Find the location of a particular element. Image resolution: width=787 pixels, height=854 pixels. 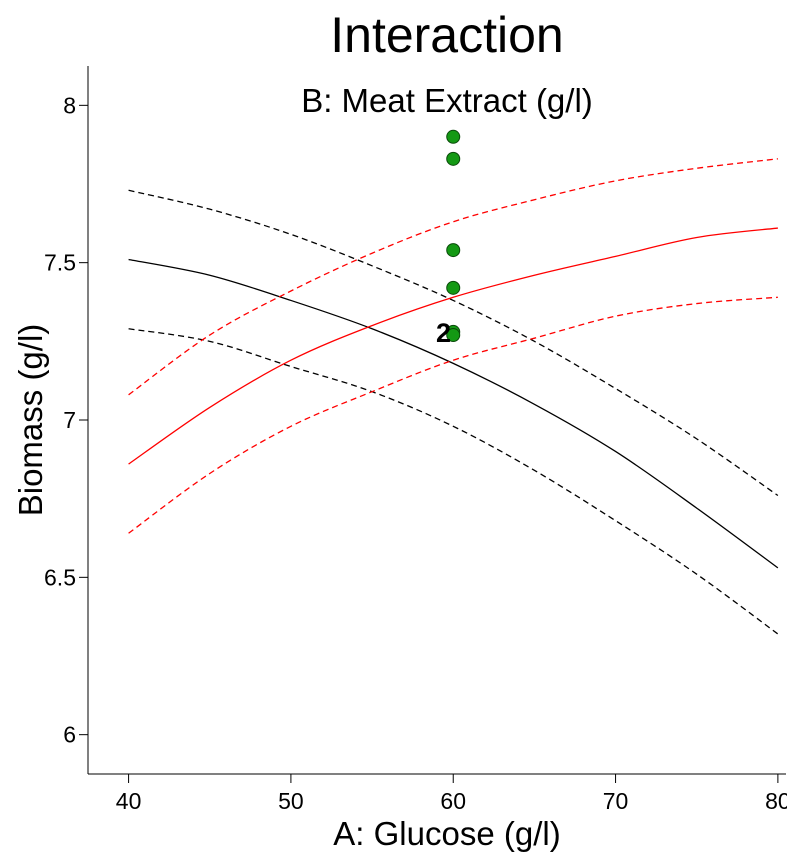

x-tick-label: 50 is located at coordinates (291, 801).